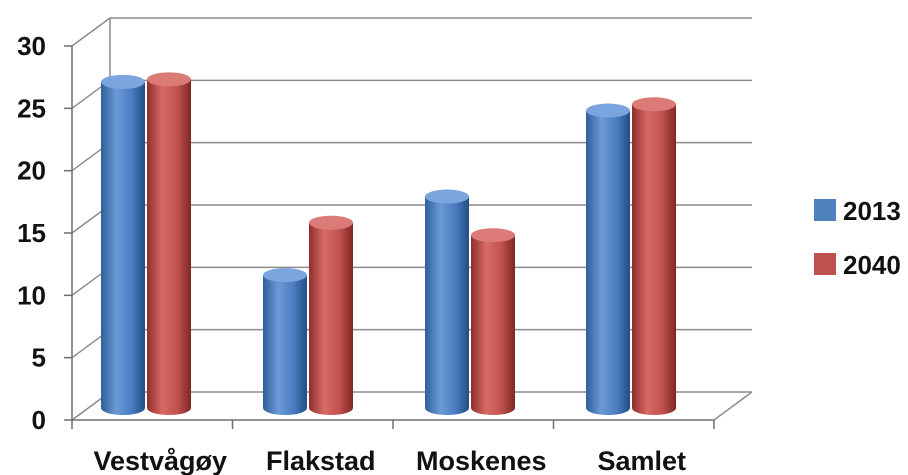 The image size is (908, 475). Describe the element at coordinates (91, 32) in the screenshot. I see `side-wall-line` at that location.